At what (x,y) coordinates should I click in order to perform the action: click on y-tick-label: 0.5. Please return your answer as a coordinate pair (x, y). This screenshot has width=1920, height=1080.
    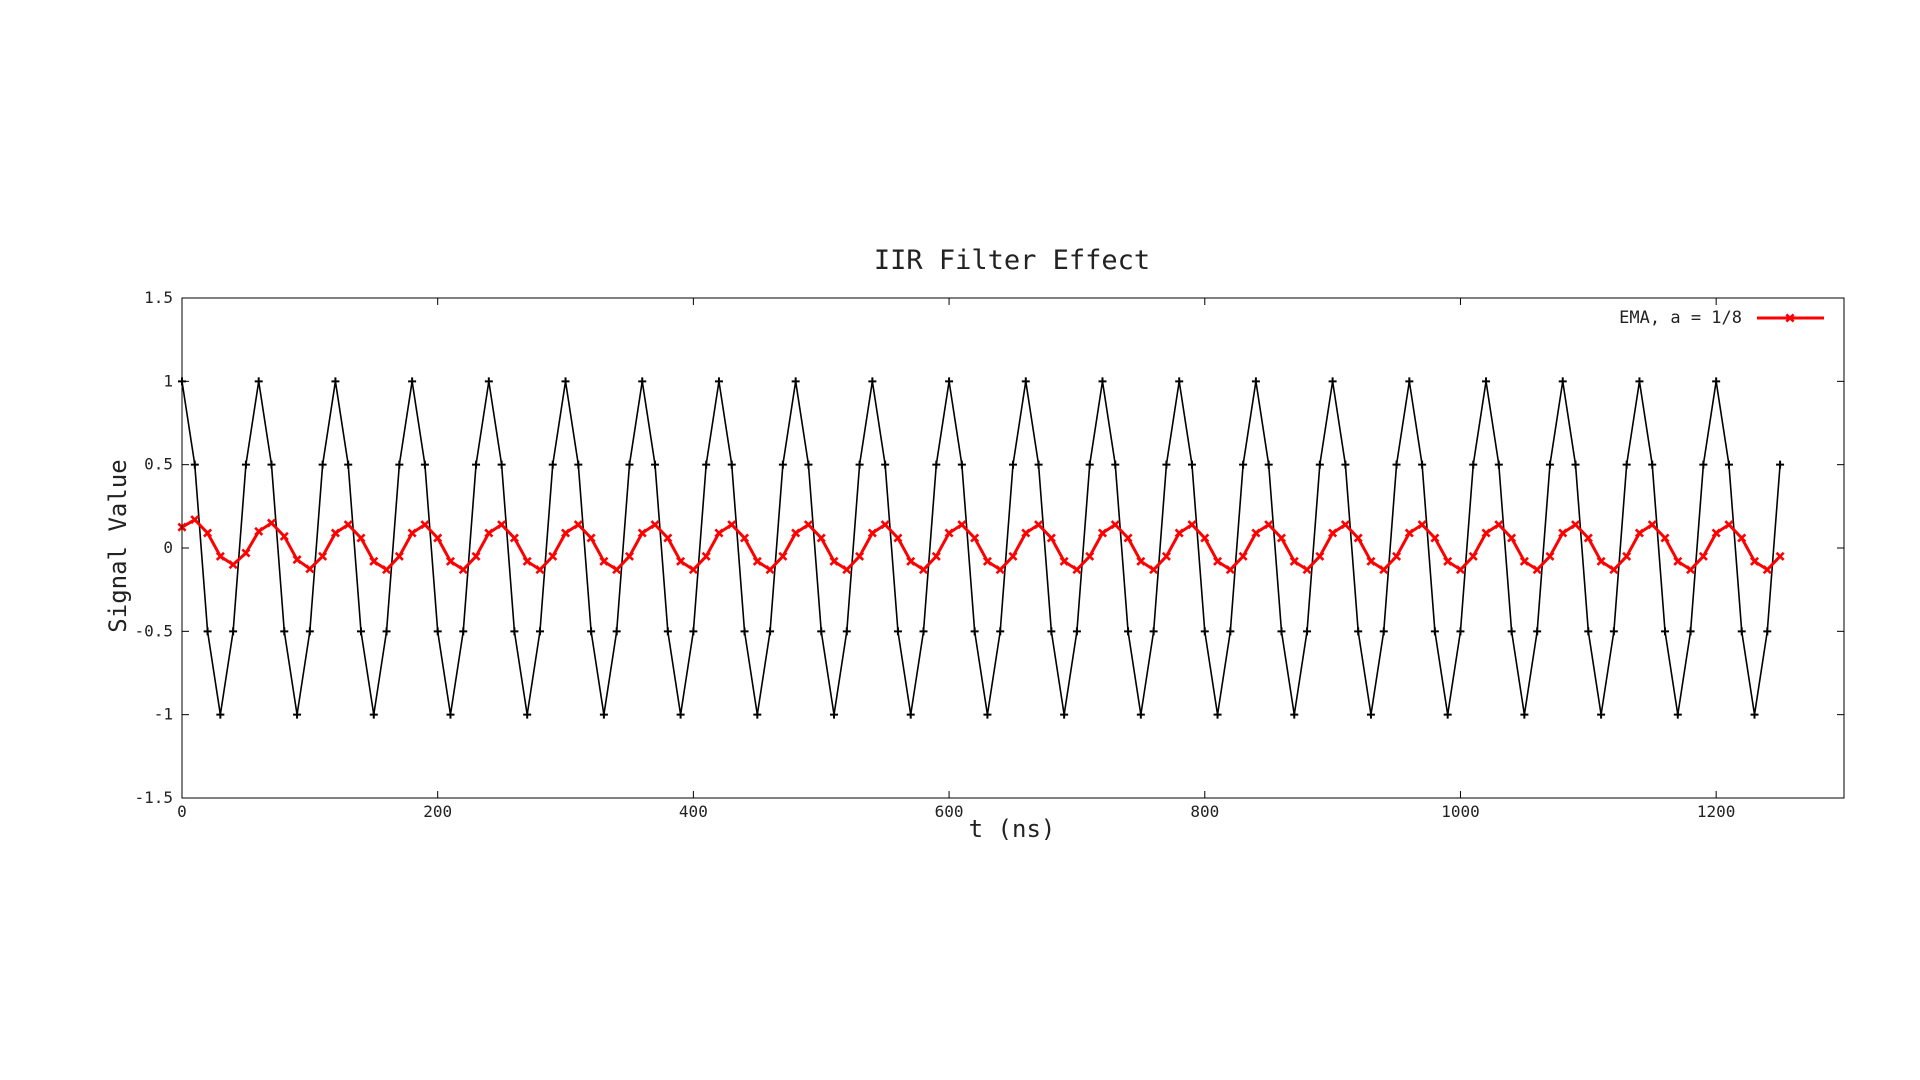
    Looking at the image, I should click on (158, 464).